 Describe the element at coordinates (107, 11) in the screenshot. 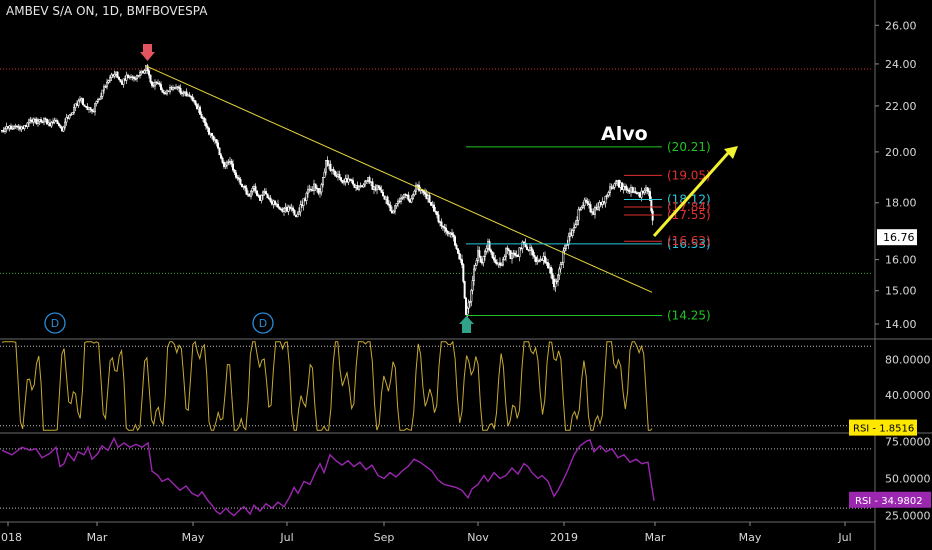

I see `chart-title: AMBEV S/A ON, 1D, BMFBOVESPA` at that location.